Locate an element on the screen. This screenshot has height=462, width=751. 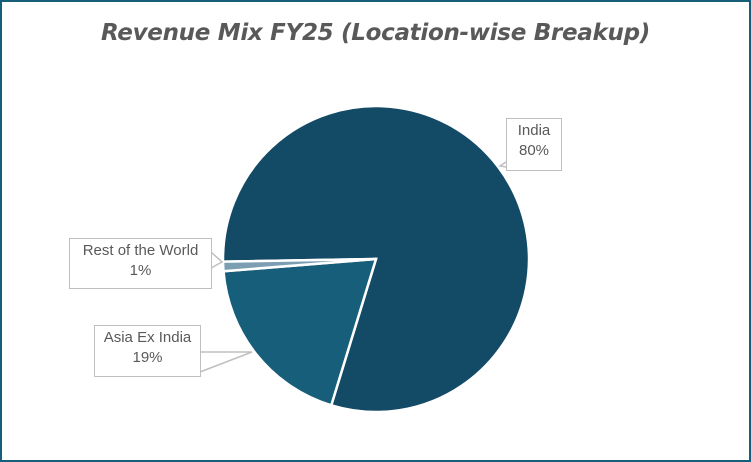
data-label-asia-ex-india: Asia Ex India 19% is located at coordinates (147, 351).